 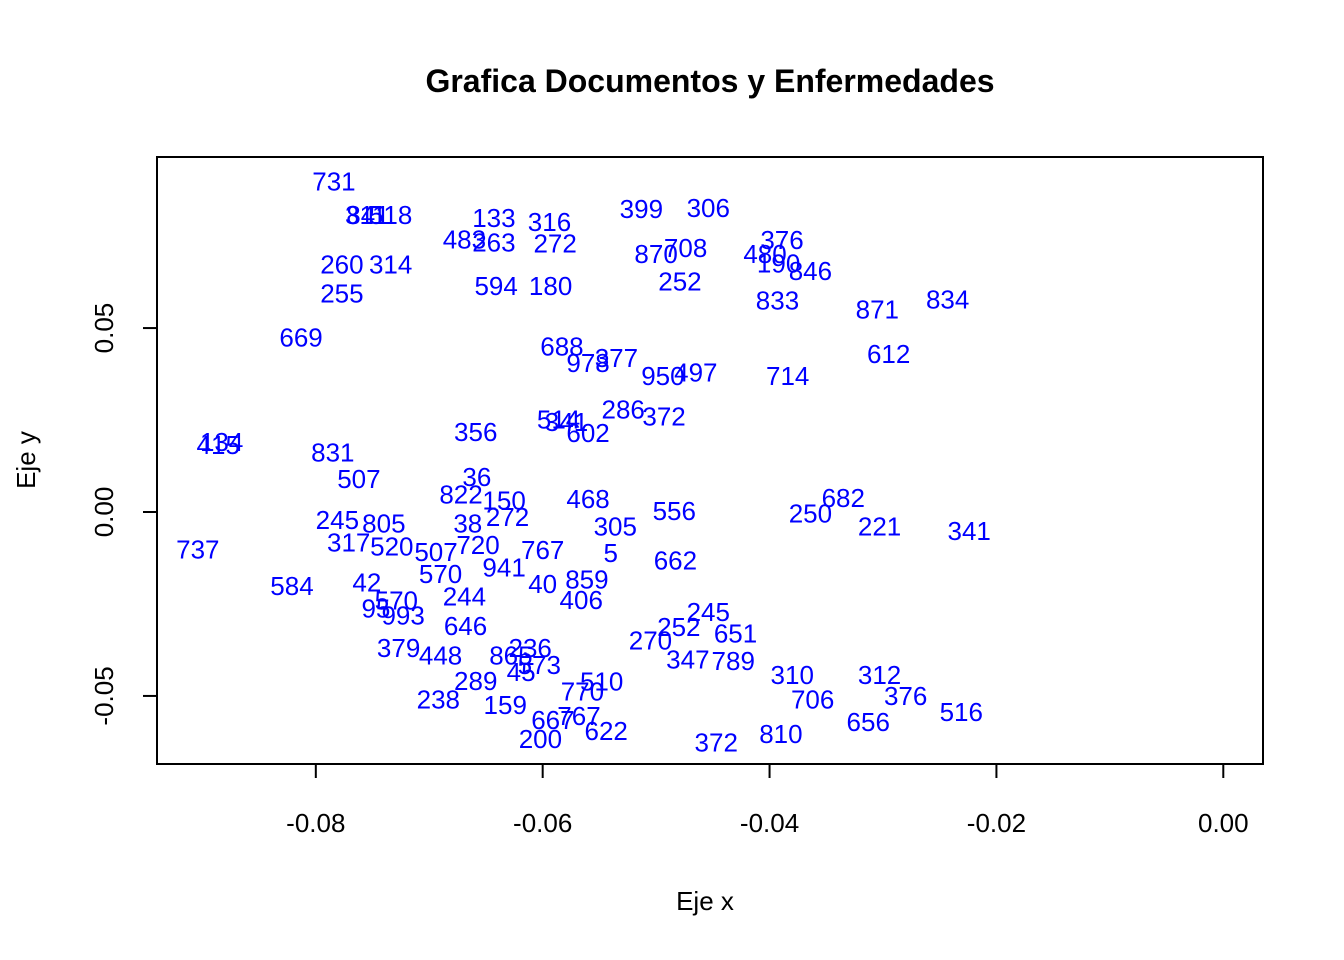 What do you see at coordinates (685, 248) in the screenshot?
I see `data-point-label: 708` at bounding box center [685, 248].